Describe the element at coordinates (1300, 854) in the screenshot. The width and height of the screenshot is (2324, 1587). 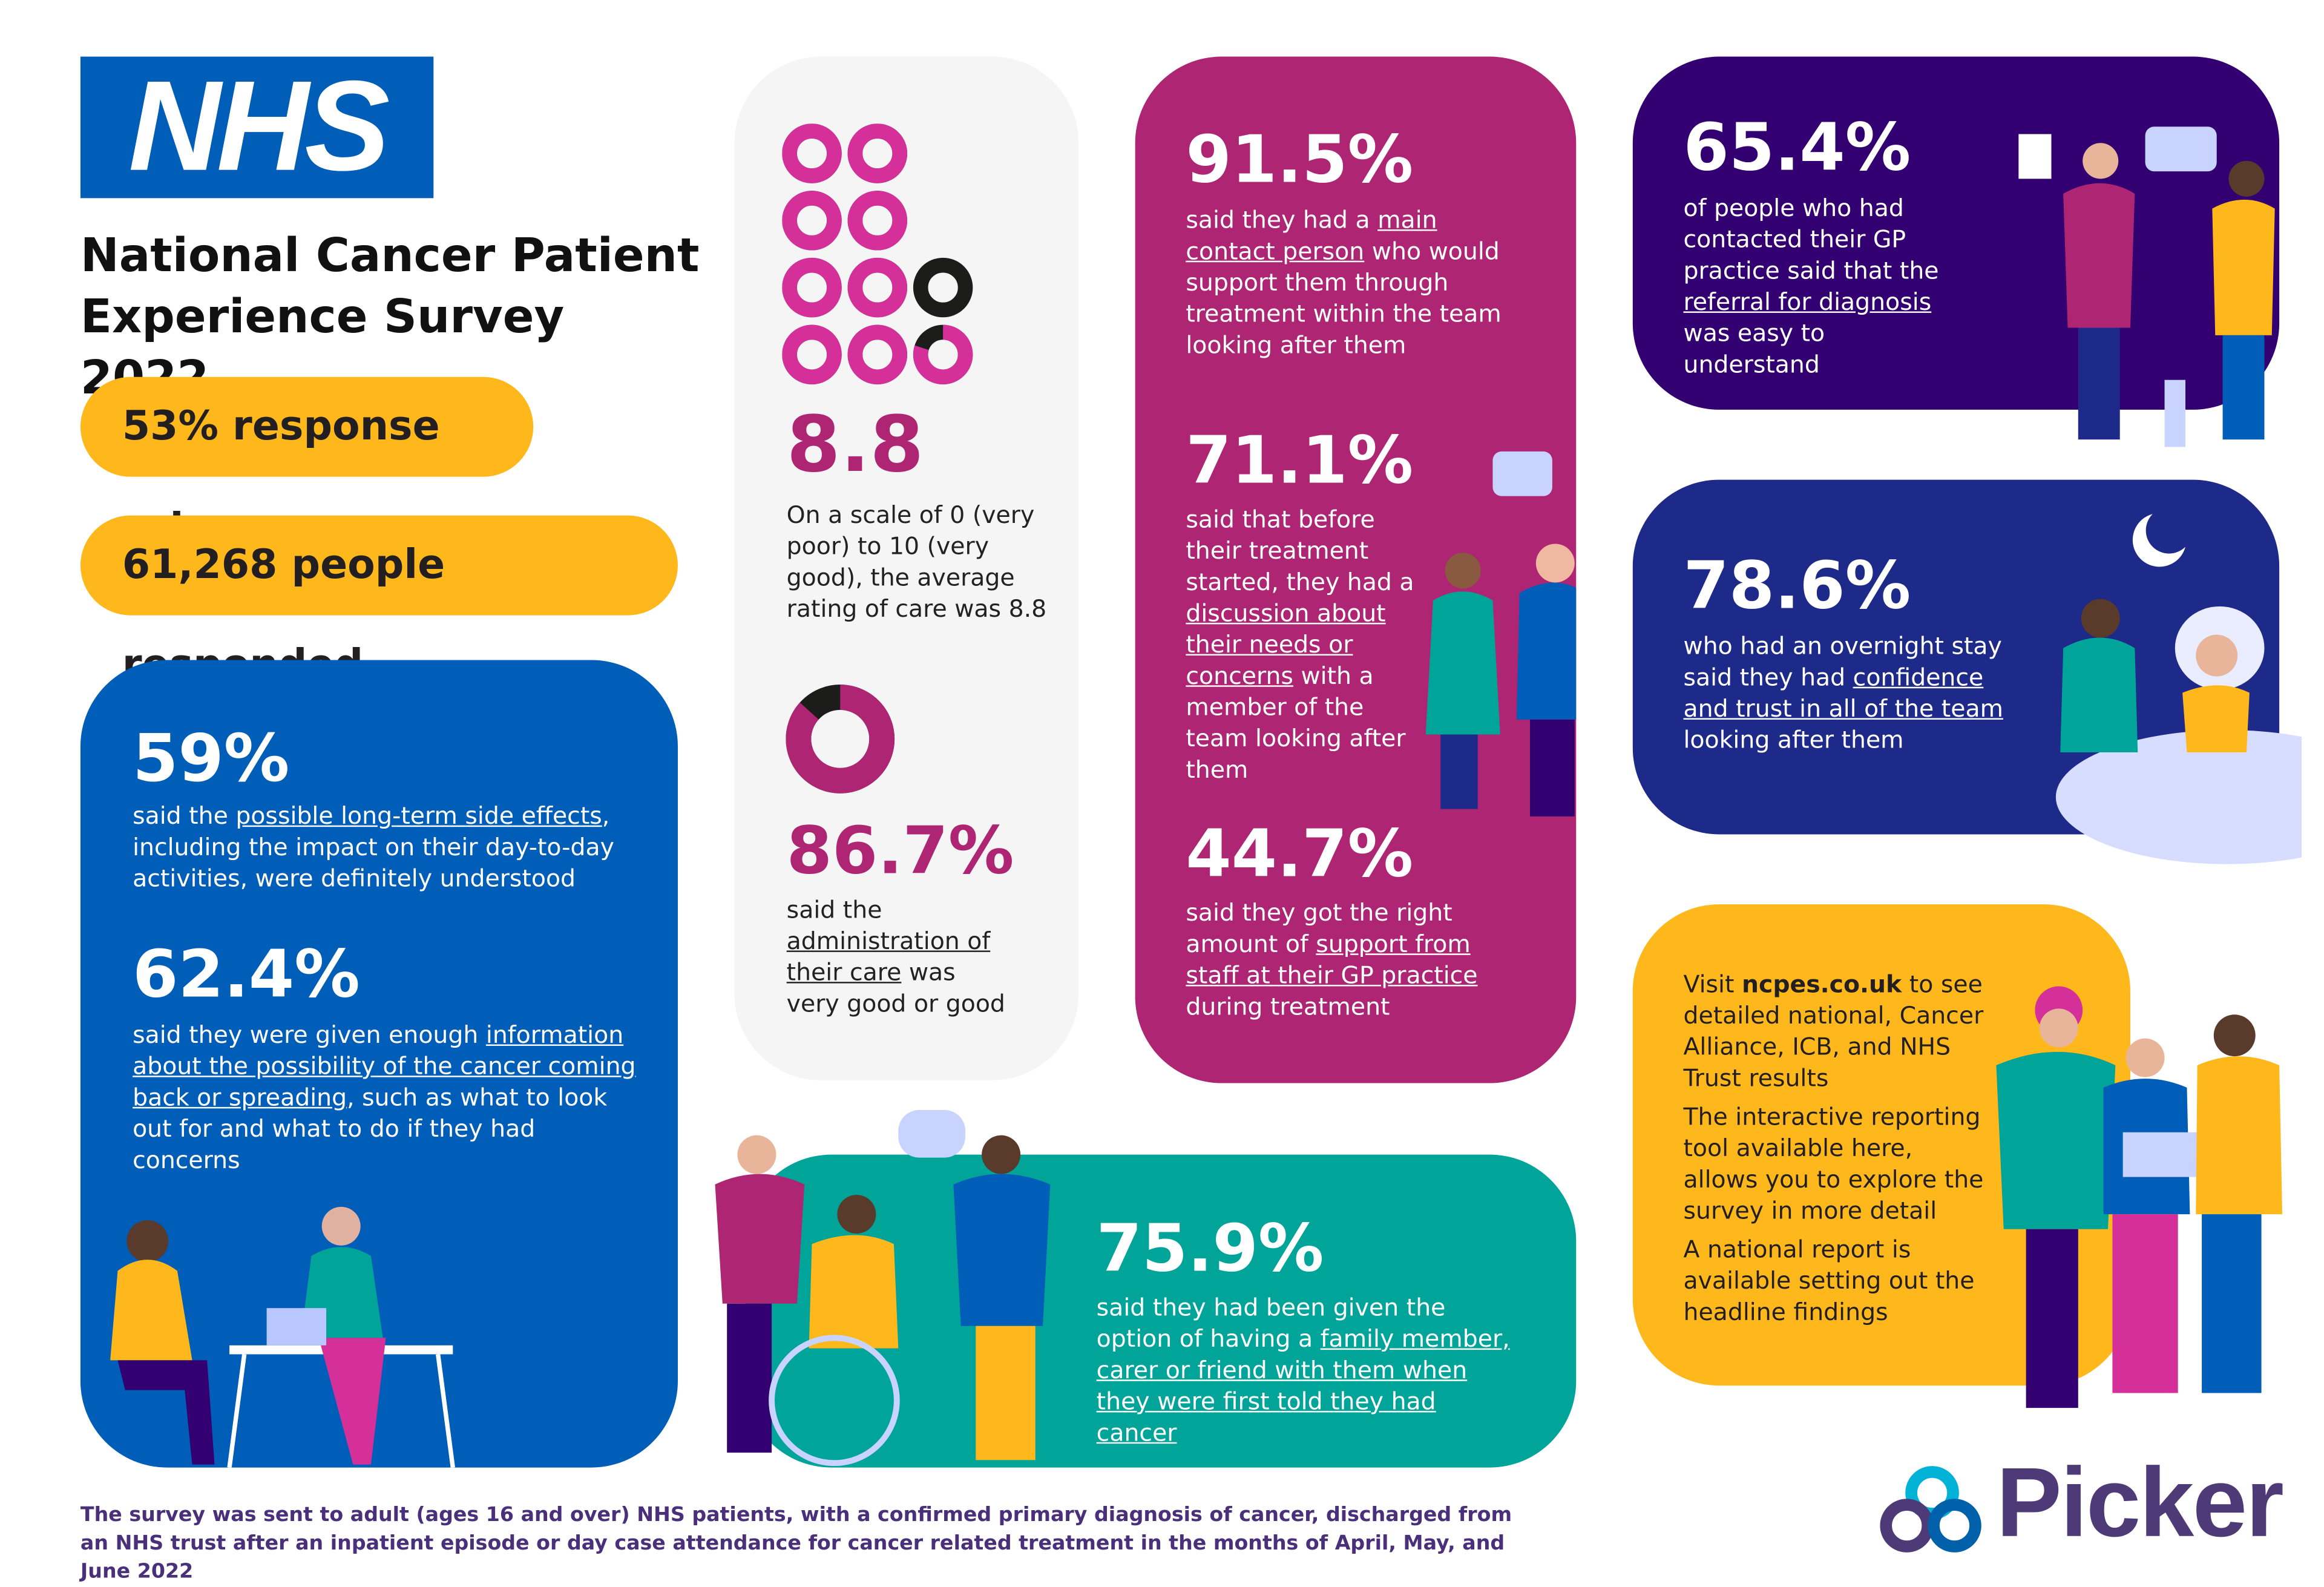
I see `stat-44: 44.7%` at that location.